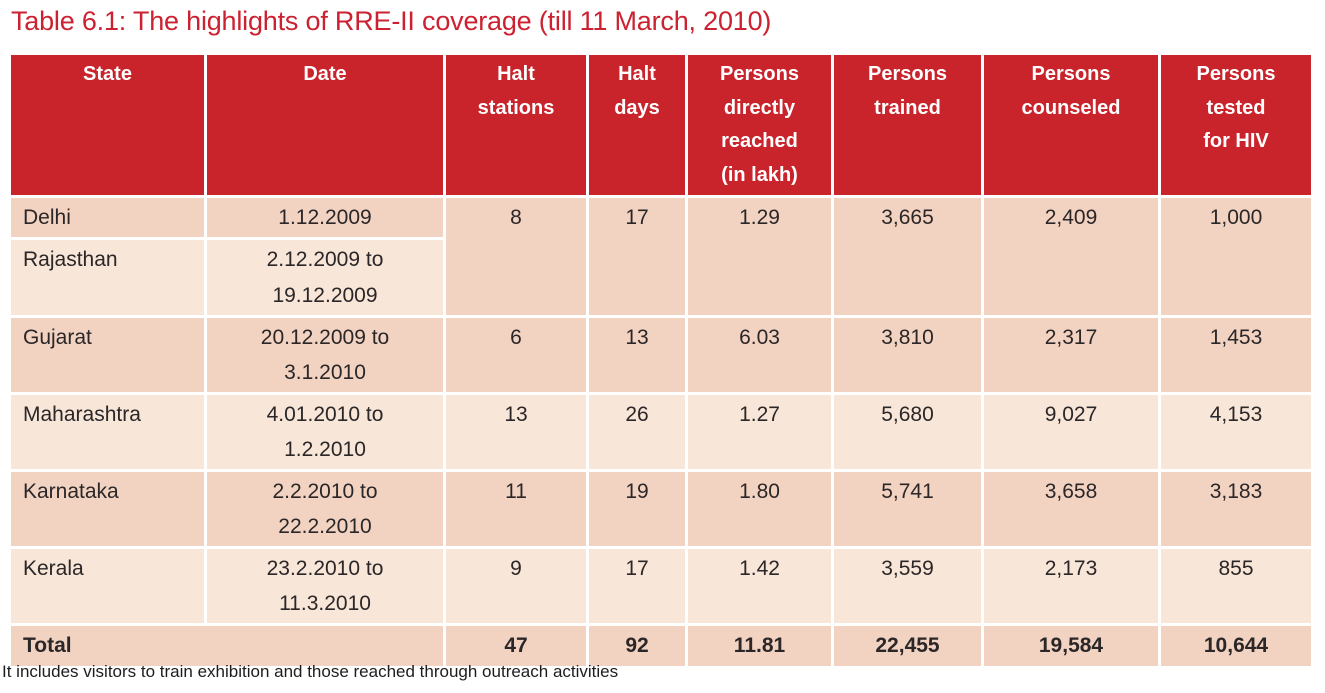 Image resolution: width=1325 pixels, height=693 pixels. I want to click on date-cell: 4.01.2010 to 1.2.2010, so click(325, 431).